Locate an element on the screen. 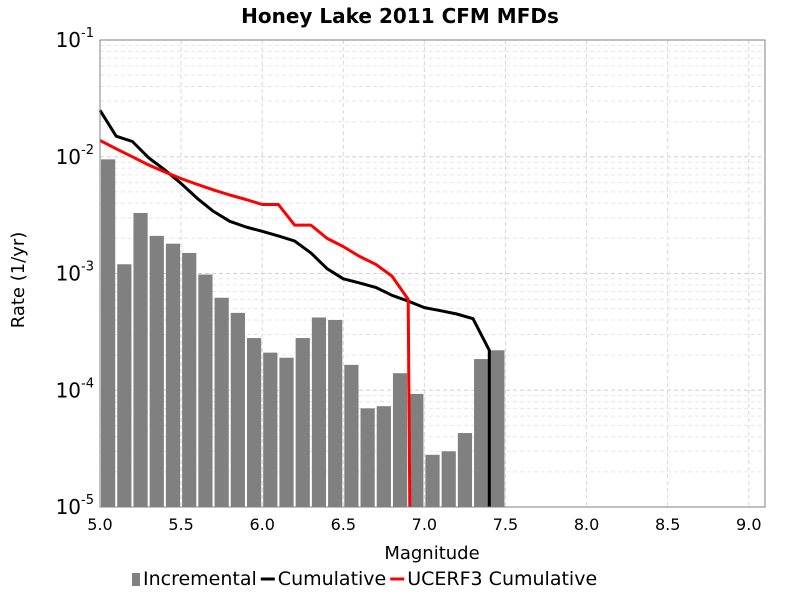 Image resolution: width=800 pixels, height=600 pixels. x-tick-label: 7.5 is located at coordinates (505, 524).